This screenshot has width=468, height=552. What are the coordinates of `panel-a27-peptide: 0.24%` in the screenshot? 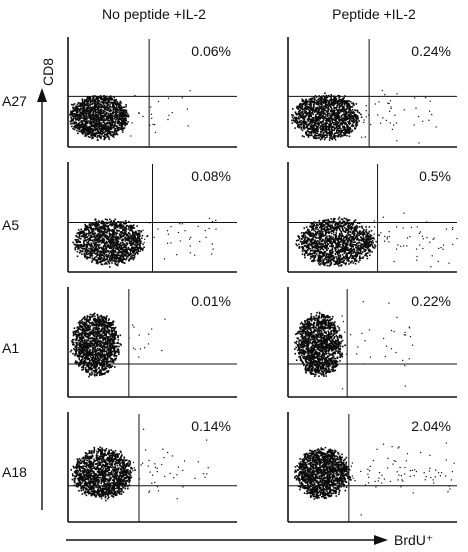 It's located at (372, 92).